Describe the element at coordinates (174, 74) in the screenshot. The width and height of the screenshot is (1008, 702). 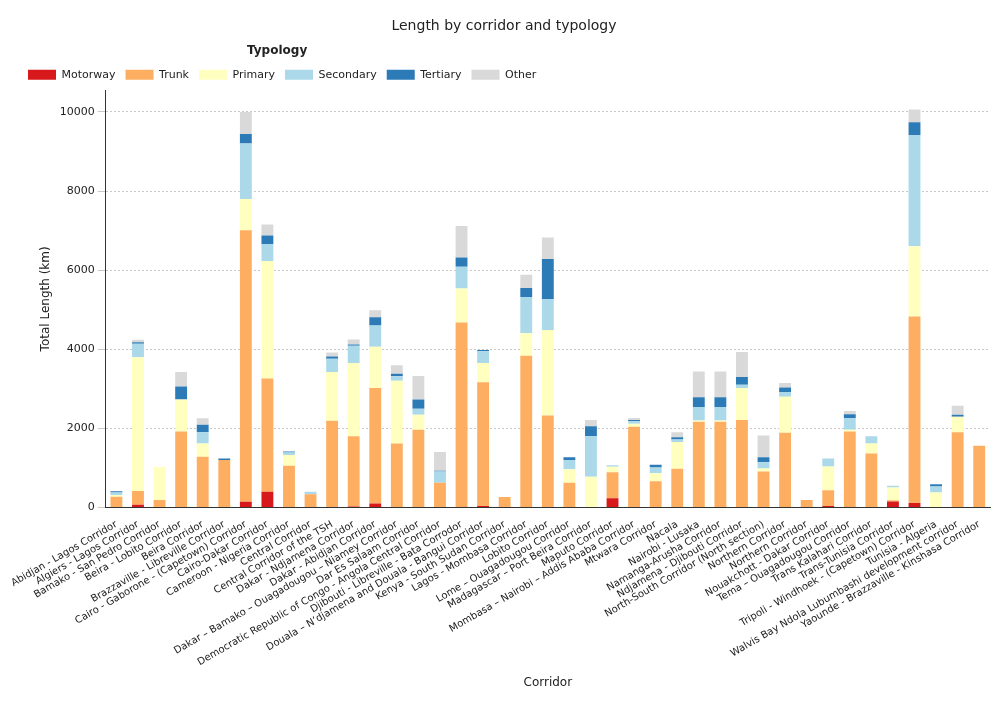
I see `legend-label: Trunk` at that location.